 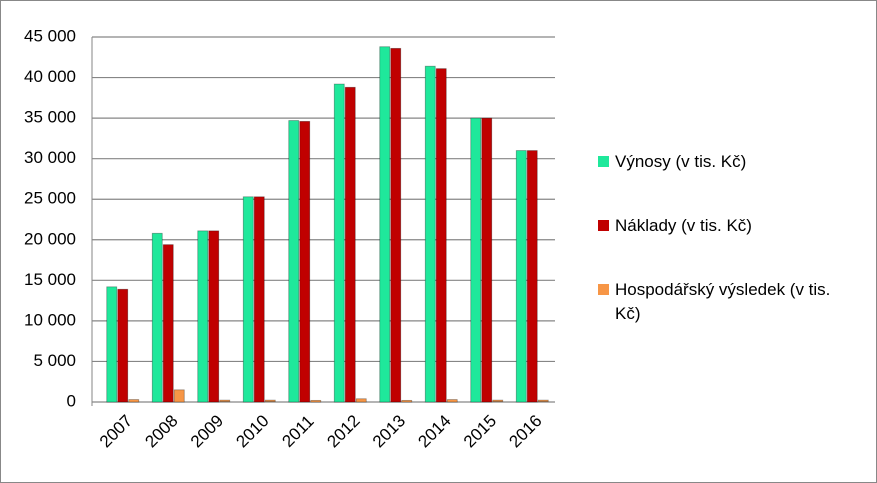 What do you see at coordinates (50, 198) in the screenshot?
I see `y-tick-label: 25 000` at bounding box center [50, 198].